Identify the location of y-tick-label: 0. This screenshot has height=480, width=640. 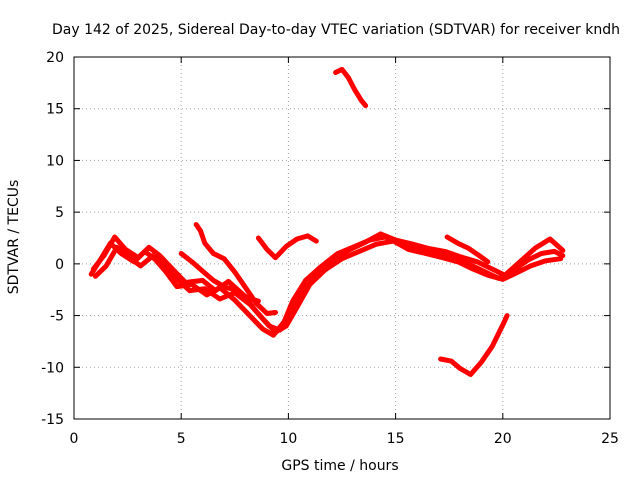
(59, 265).